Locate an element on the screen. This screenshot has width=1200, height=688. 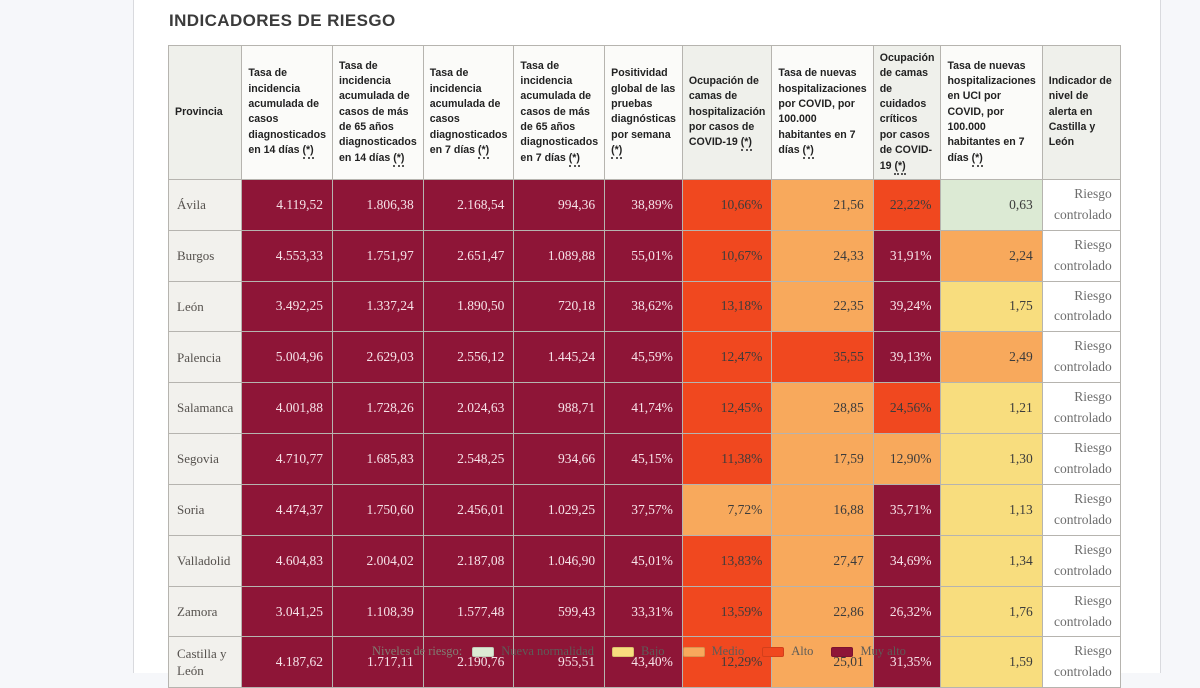
metric-cell: 3.041,25 is located at coordinates (287, 611).